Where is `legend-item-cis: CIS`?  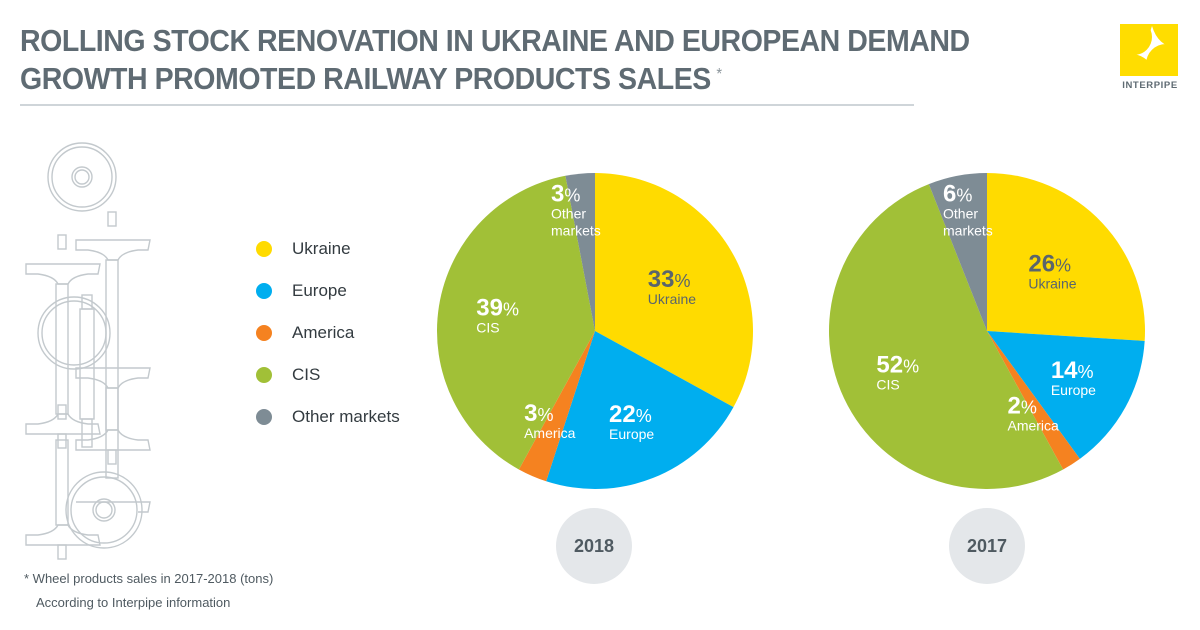 legend-item-cis: CIS is located at coordinates (328, 375).